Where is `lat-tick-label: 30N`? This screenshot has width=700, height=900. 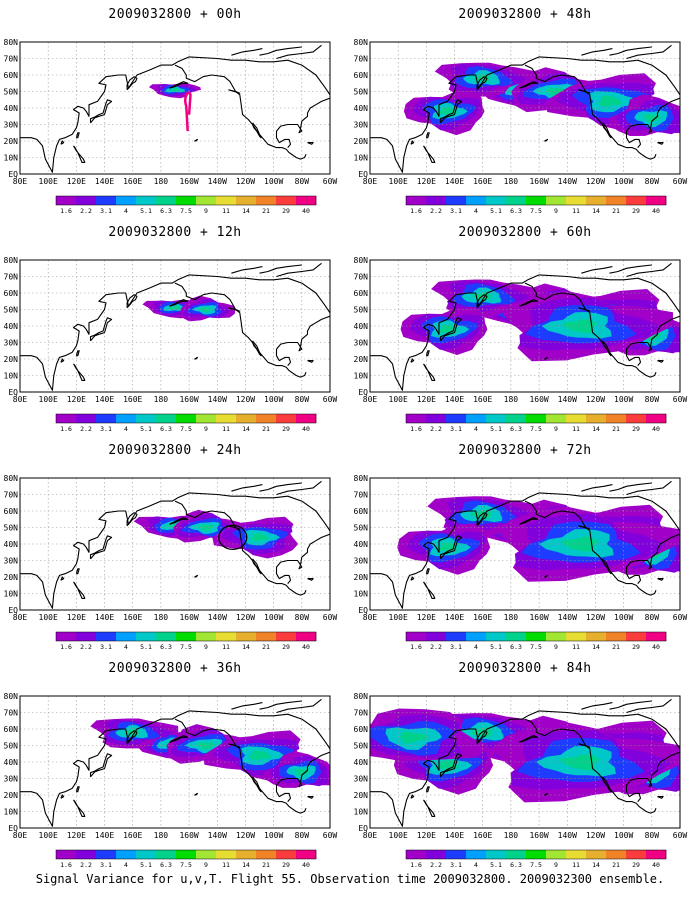 lat-tick-label: 30N is located at coordinates (11, 779).